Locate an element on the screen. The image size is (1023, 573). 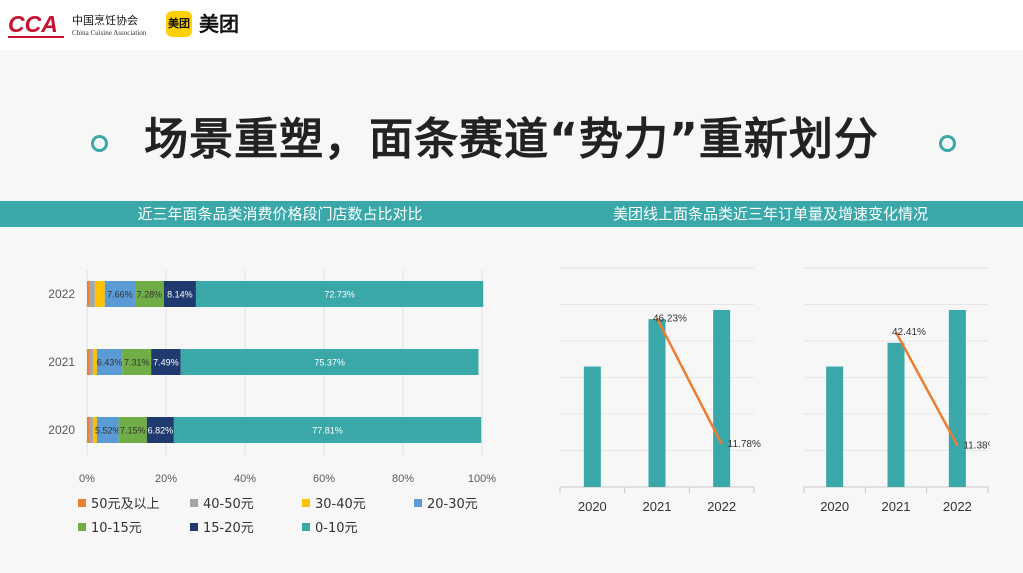
data-label: 6.43% is located at coordinates (110, 363).